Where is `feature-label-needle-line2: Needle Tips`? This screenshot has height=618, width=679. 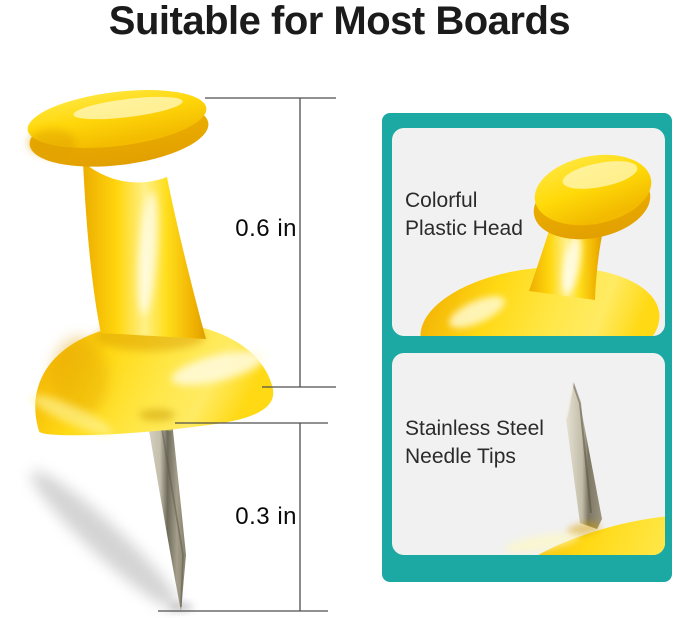 feature-label-needle-line2: Needle Tips is located at coordinates (460, 456).